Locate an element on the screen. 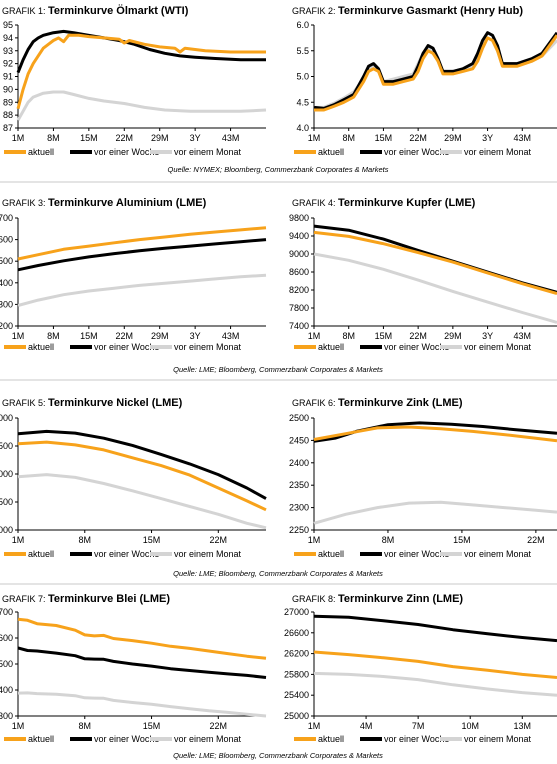 This screenshot has width=557, height=764. y-tick-label: 26200 is located at coordinates (296, 654).